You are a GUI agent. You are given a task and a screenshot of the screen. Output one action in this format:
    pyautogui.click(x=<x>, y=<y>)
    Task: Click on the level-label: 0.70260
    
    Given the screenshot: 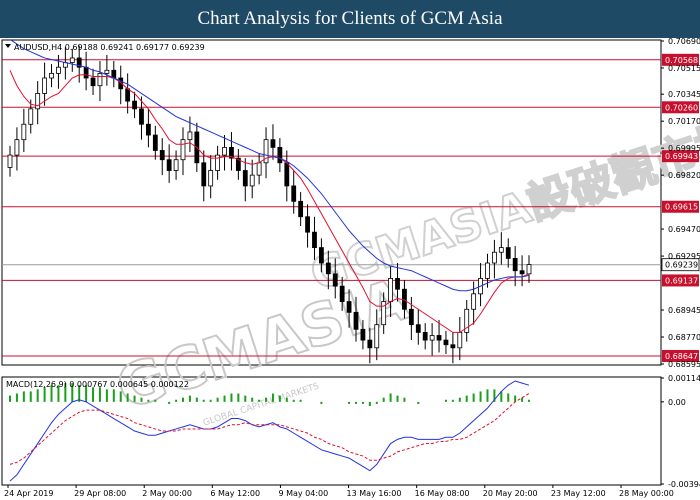 What is the action you would take?
    pyautogui.click(x=681, y=107)
    